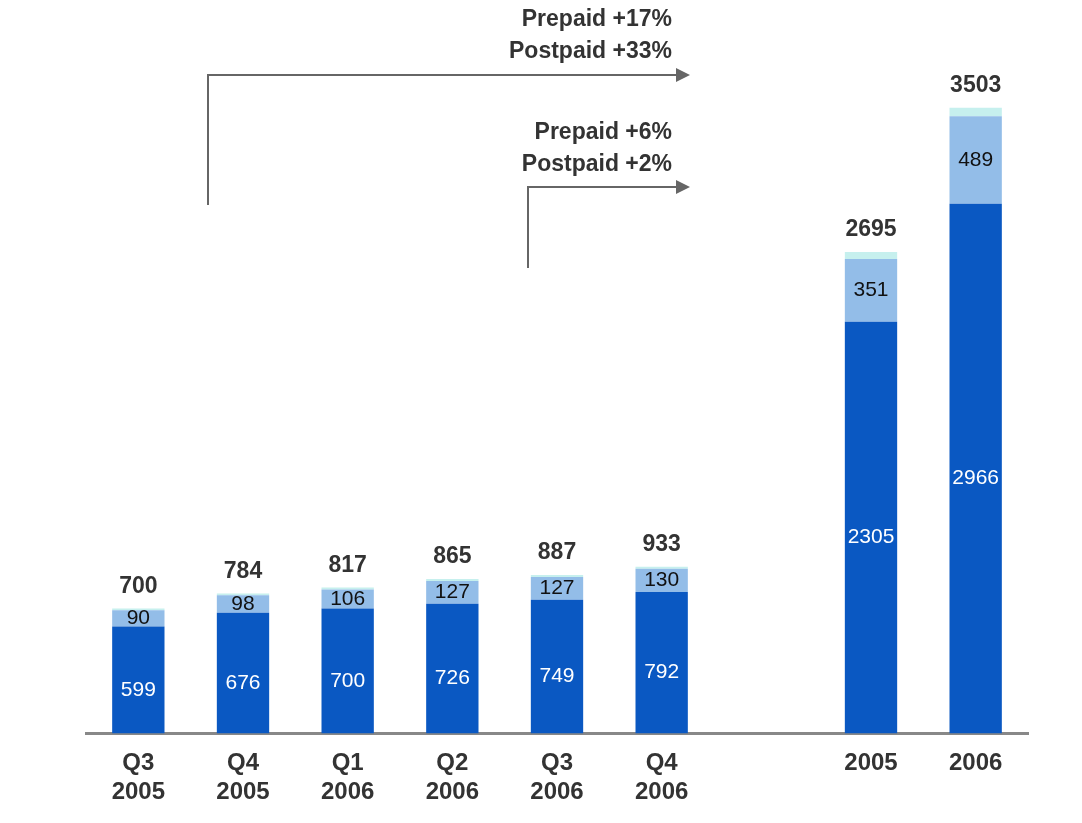  What do you see at coordinates (138, 776) in the screenshot?
I see `x-tick-label: Q3 2005` at bounding box center [138, 776].